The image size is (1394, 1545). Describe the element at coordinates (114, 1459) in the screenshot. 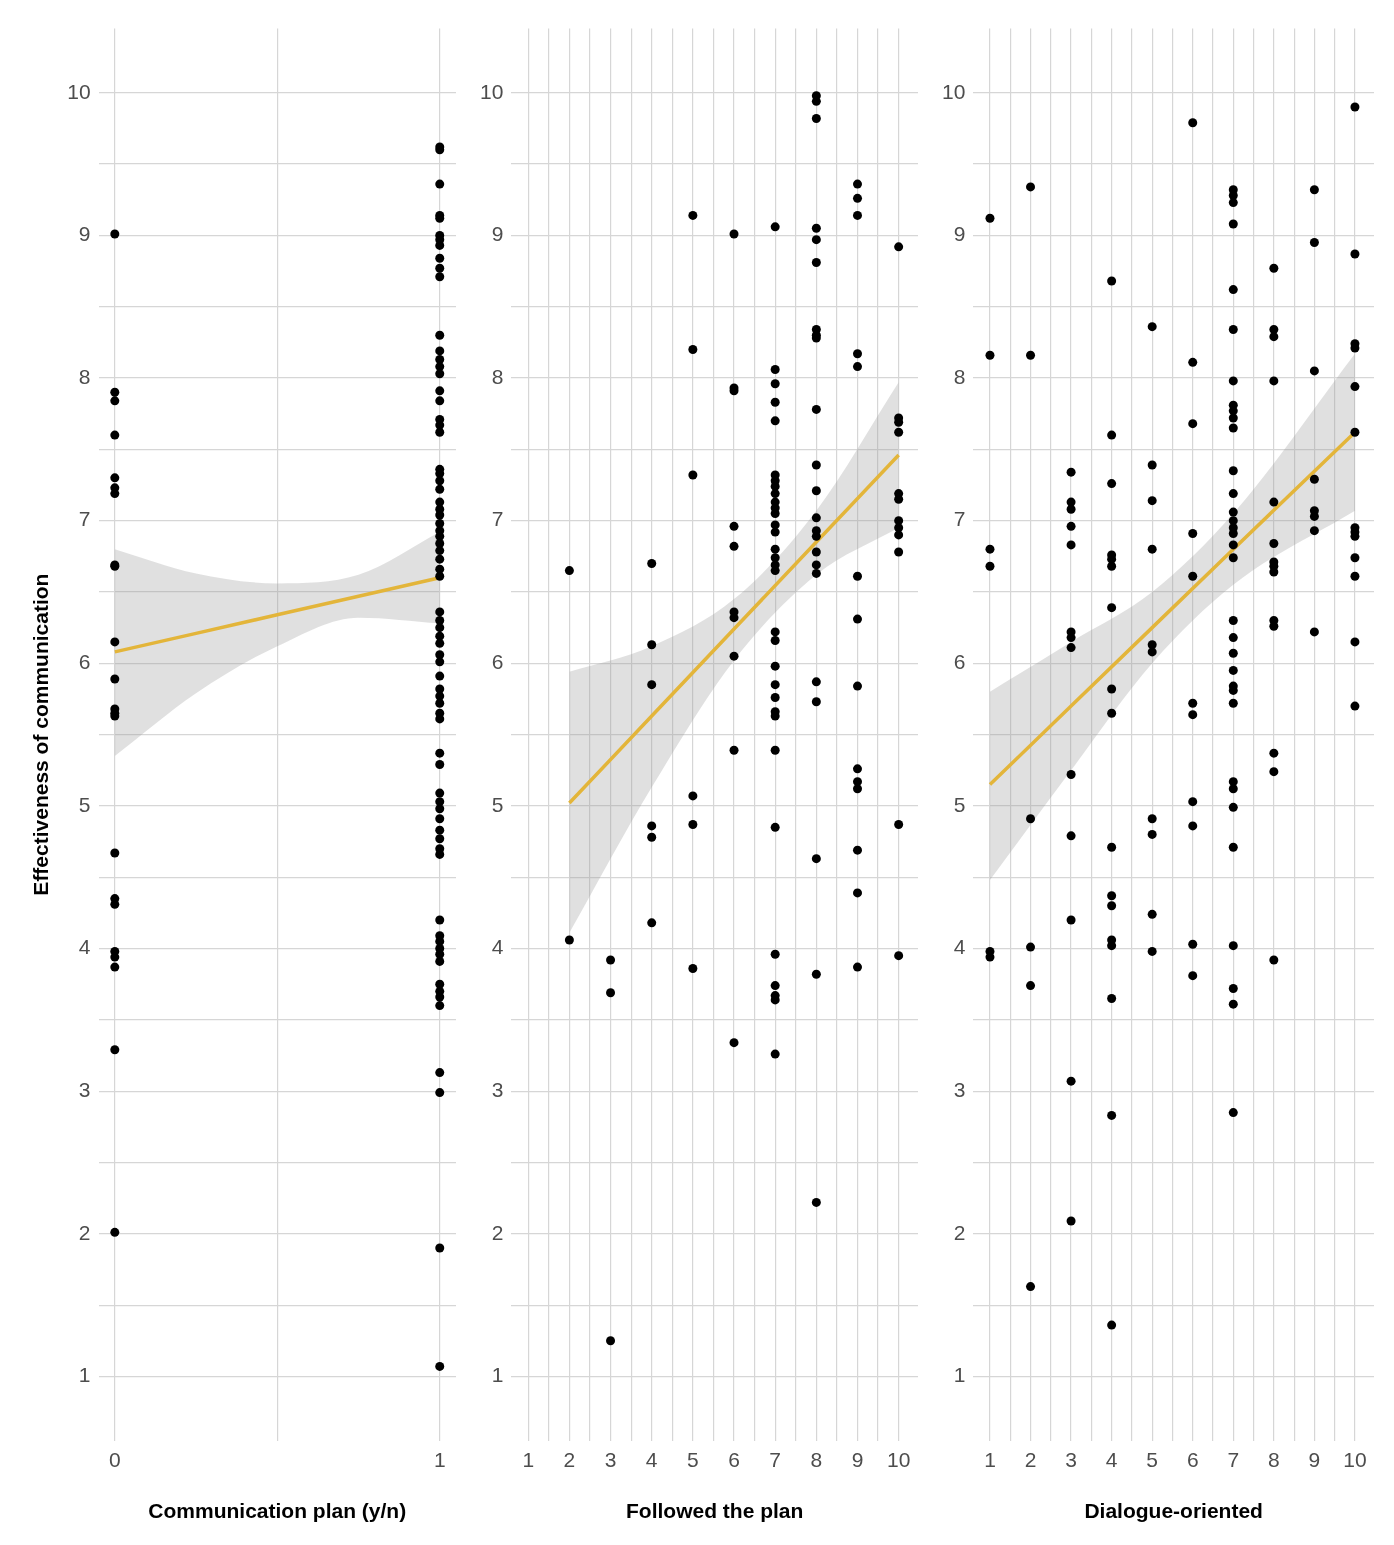

I see `x-tick-label: 0` at that location.